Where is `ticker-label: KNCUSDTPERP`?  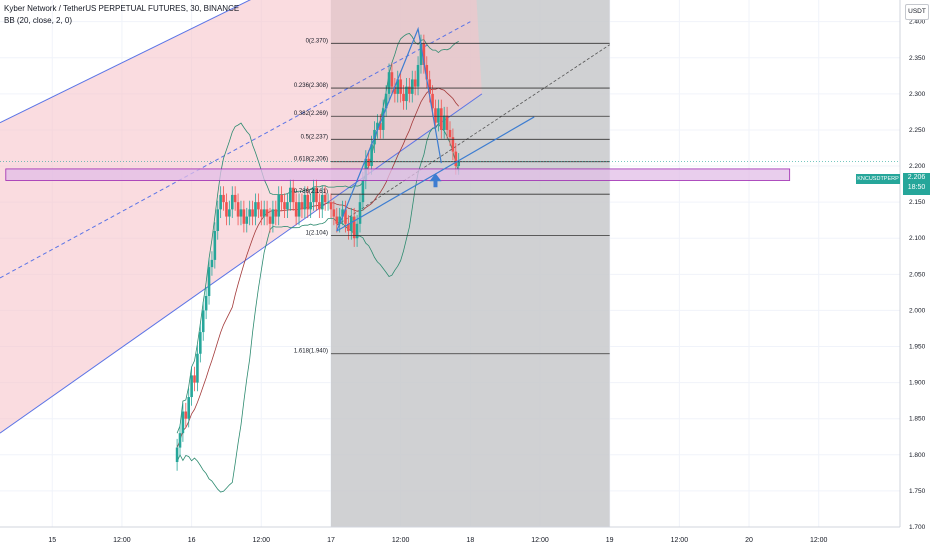 ticker-label: KNCUSDTPERP is located at coordinates (878, 179).